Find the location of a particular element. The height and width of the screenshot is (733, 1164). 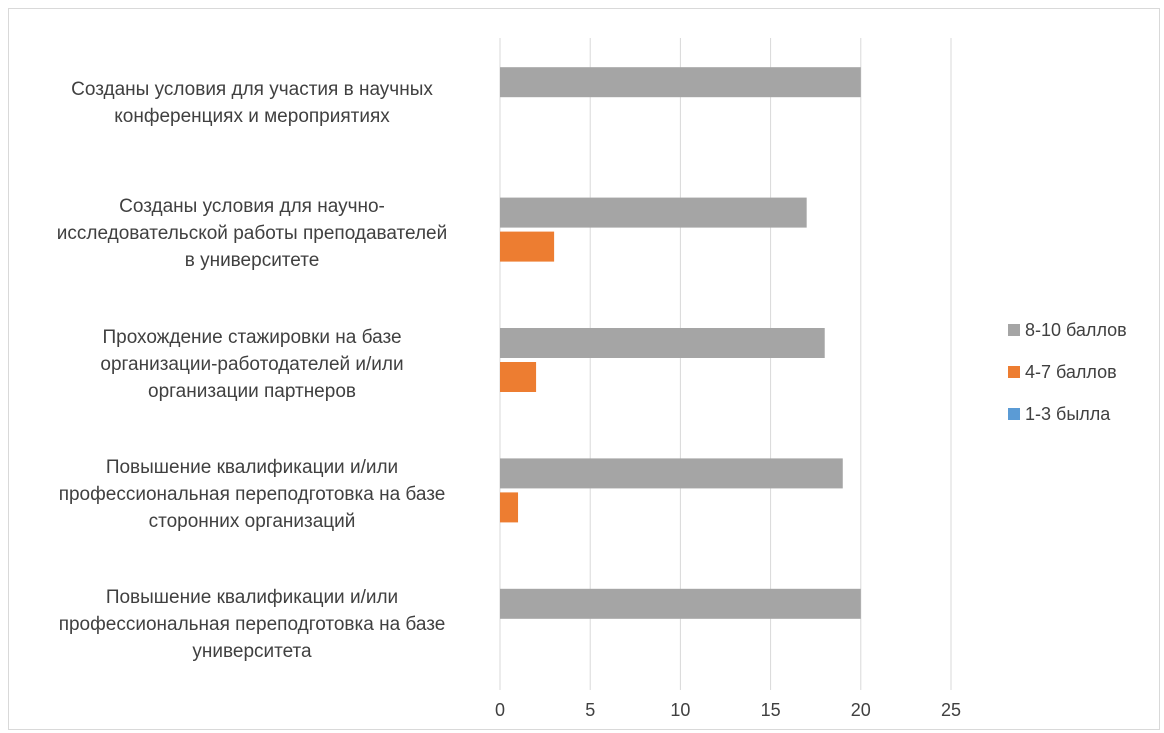

category-label-line: организации-работодателей и/или is located at coordinates (252, 364).